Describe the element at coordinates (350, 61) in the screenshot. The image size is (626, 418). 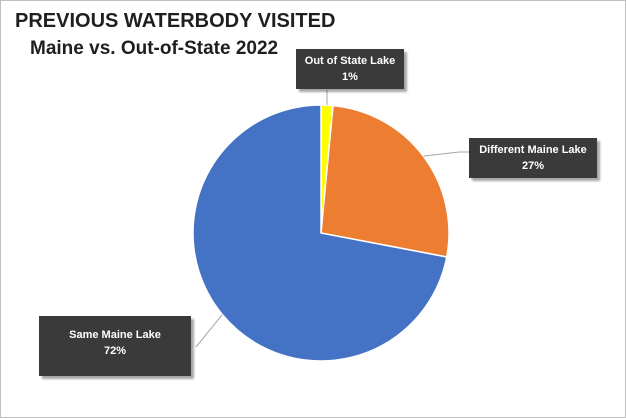
I see `data-label-name: Out of State Lake` at that location.